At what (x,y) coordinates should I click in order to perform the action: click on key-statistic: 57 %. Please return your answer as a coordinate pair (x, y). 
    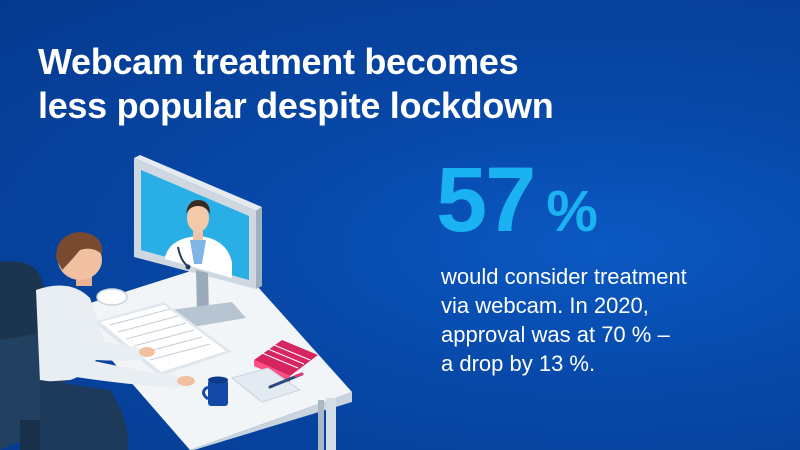
    Looking at the image, I should click on (517, 206).